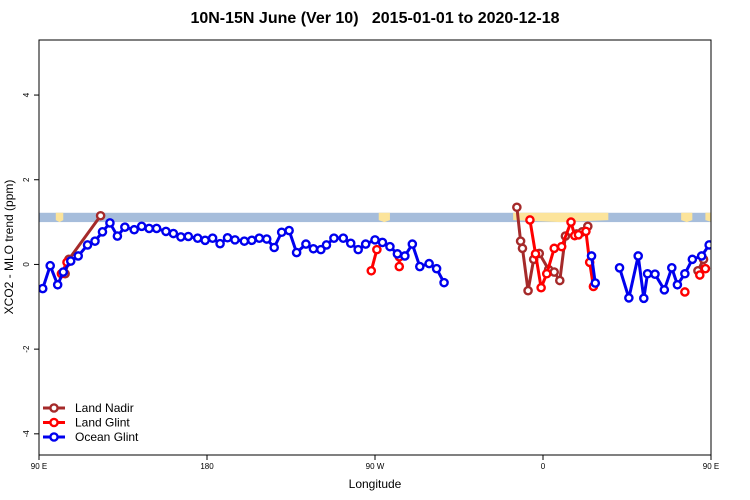 The height and width of the screenshot is (500, 750). Describe the element at coordinates (26, 94) in the screenshot. I see `y-tick-label: 4` at that location.